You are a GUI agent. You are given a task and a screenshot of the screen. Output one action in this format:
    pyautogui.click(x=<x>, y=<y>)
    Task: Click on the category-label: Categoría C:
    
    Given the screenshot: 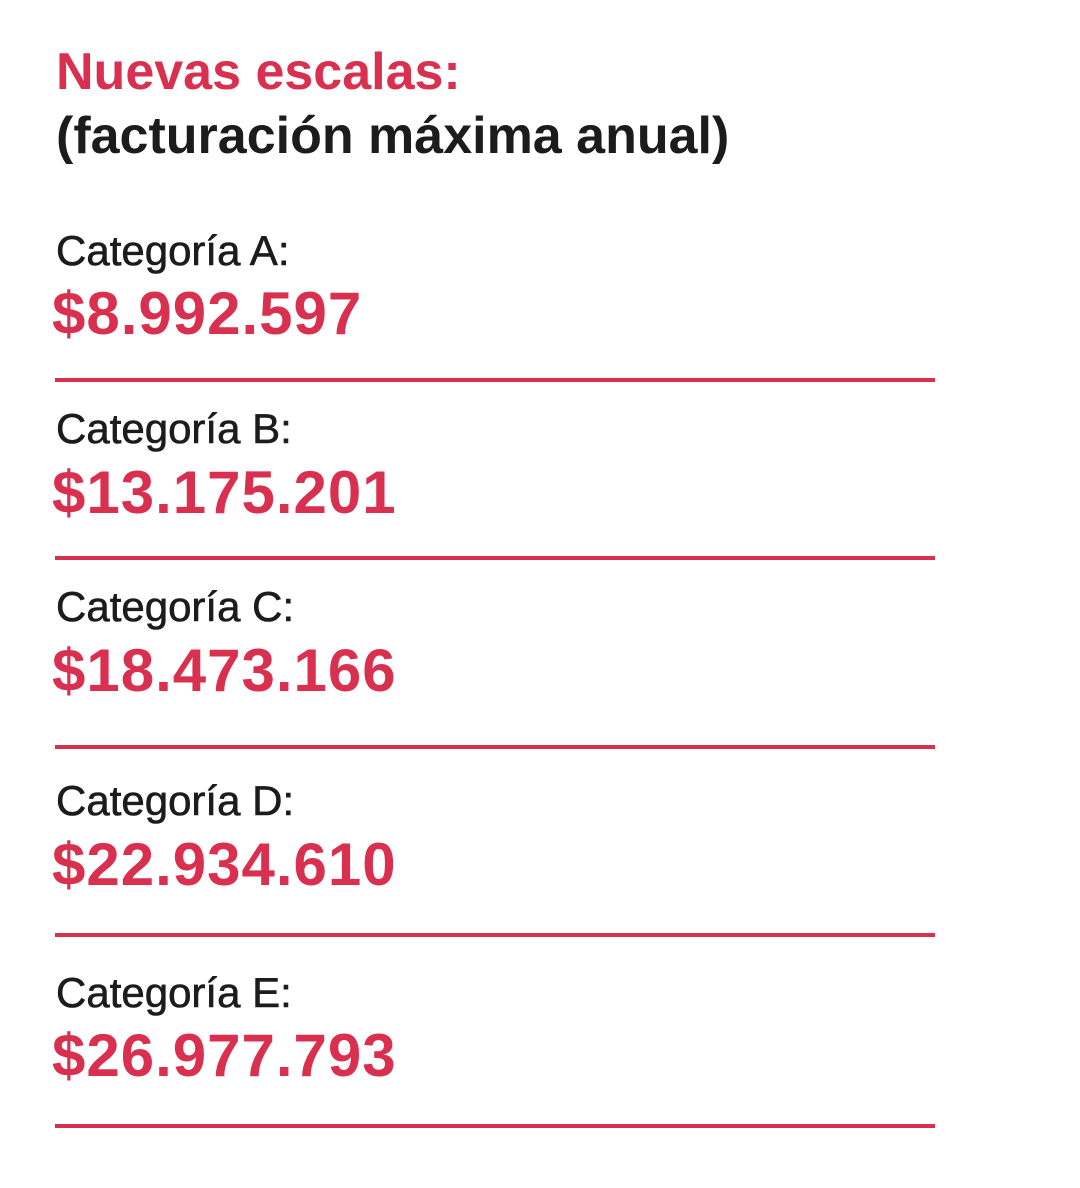 What is the action you would take?
    pyautogui.click(x=175, y=606)
    